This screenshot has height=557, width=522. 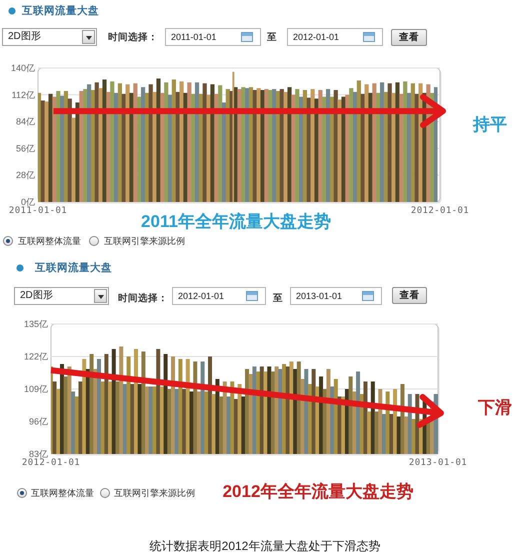 I want to click on text: 2011年全年流量大盘走势, so click(x=236, y=222).